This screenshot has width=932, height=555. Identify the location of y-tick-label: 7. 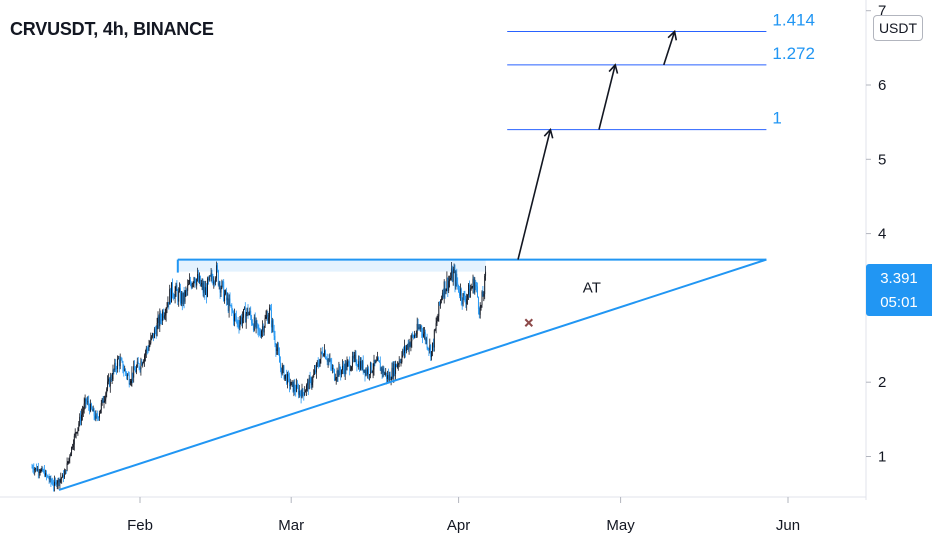
(882, 11).